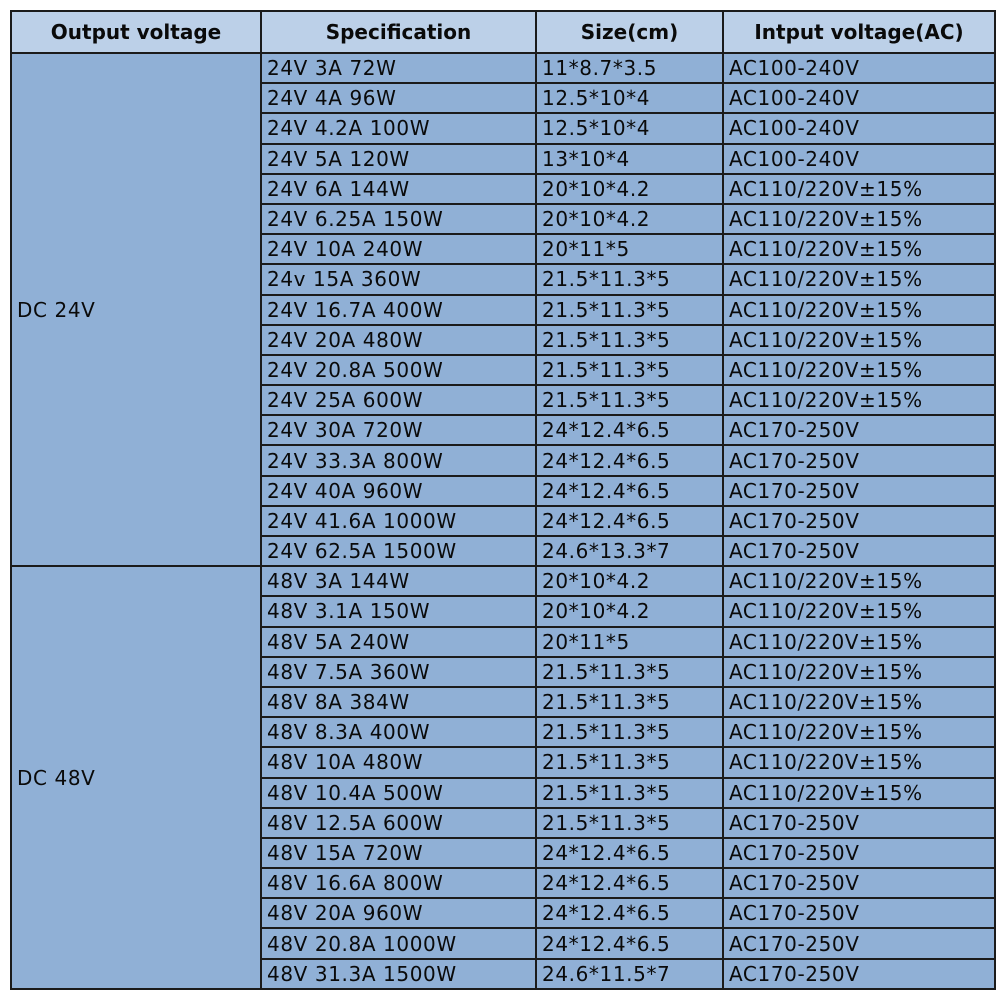 Image resolution: width=1000 pixels, height=1000 pixels. I want to click on specification-cell: 24V 40A 960W, so click(398, 490).